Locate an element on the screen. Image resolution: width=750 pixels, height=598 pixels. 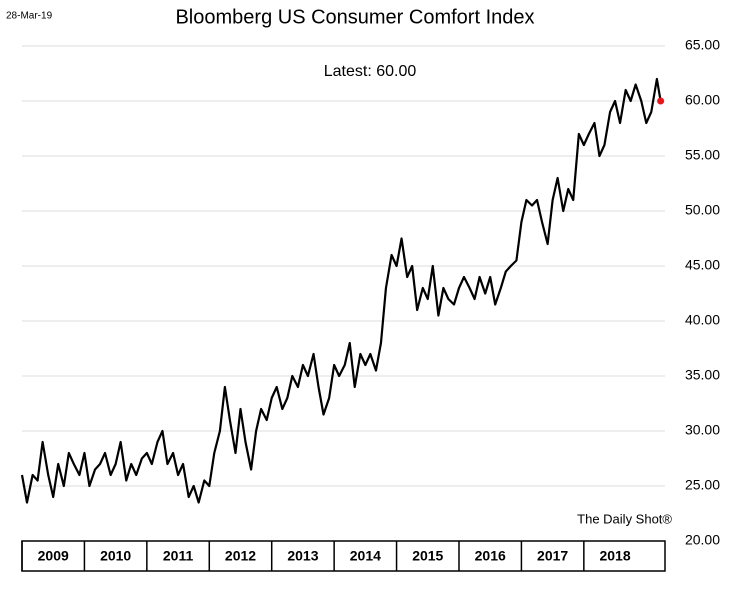
y-tick-label: 30.00 is located at coordinates (702, 430).